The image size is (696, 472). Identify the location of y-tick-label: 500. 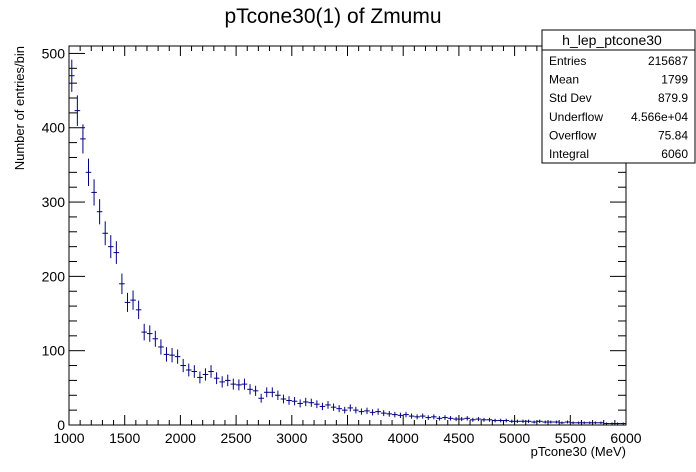
(54, 53).